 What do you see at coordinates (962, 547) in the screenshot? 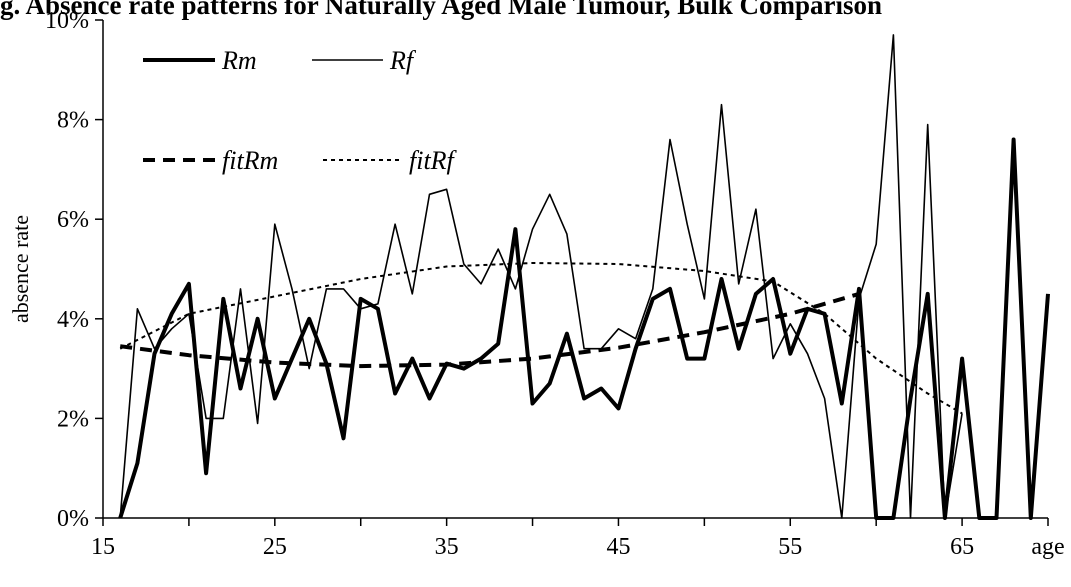
I see `x-tick-label: 65` at bounding box center [962, 547].